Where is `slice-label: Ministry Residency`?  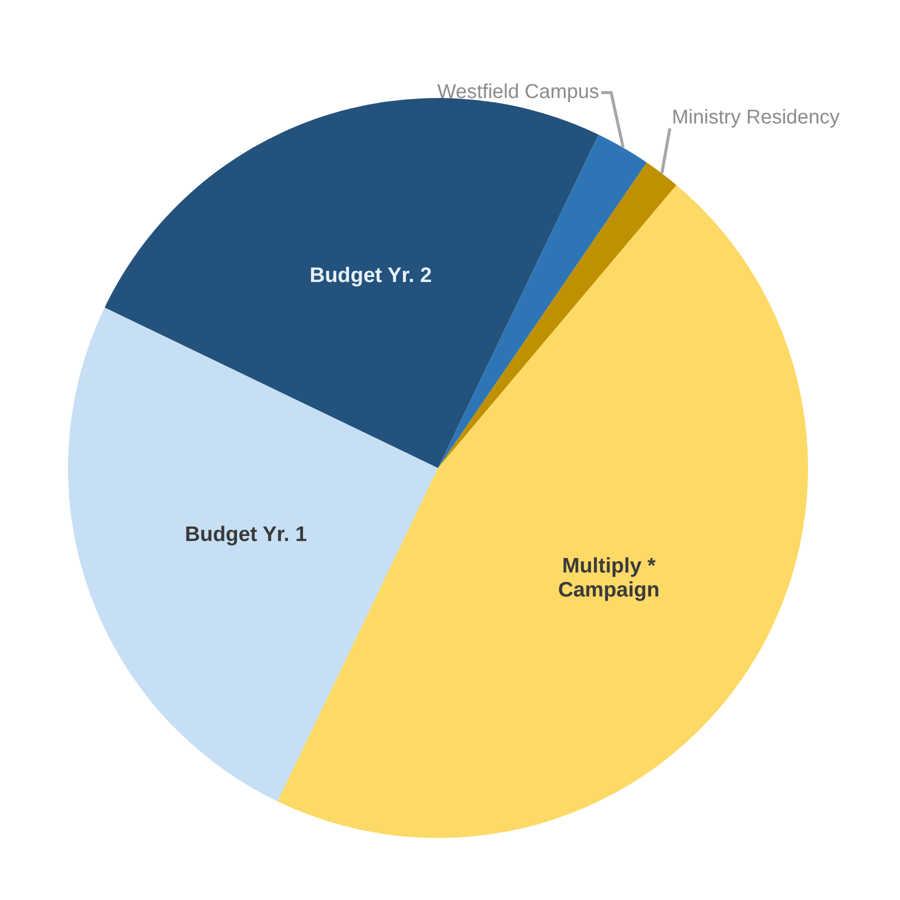
slice-label: Ministry Residency is located at coordinates (756, 117).